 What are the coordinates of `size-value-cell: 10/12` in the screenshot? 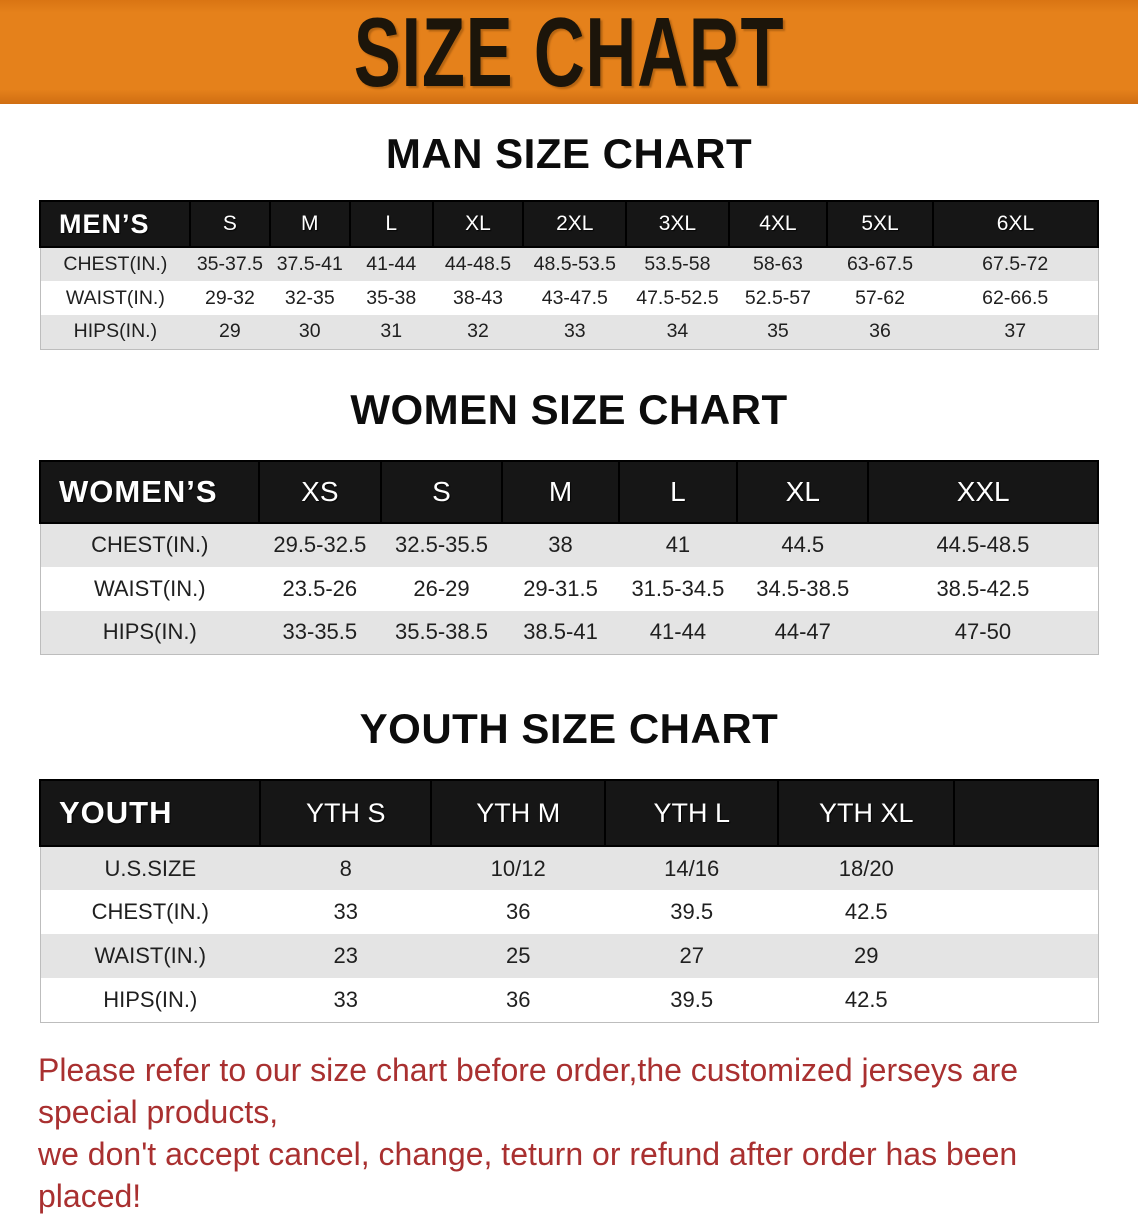 It's located at (518, 868).